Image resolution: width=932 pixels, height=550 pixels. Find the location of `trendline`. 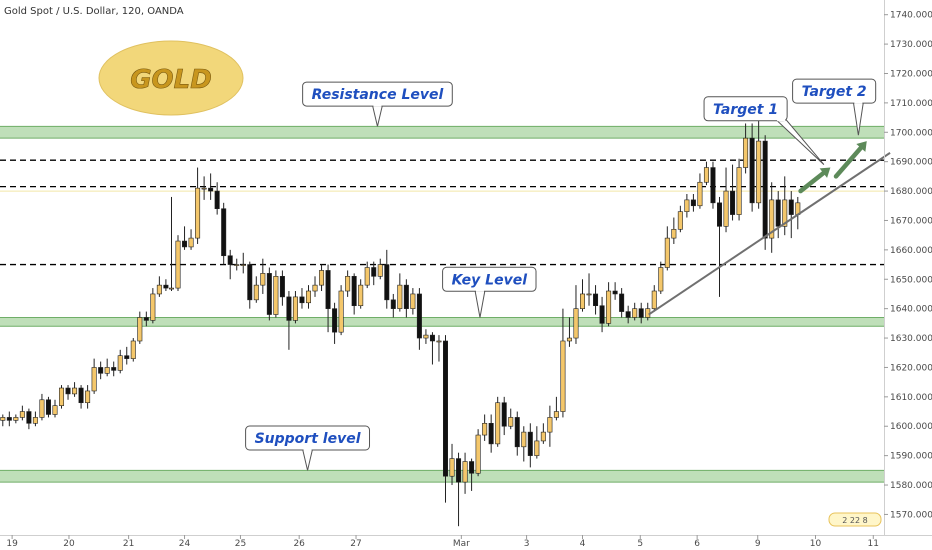

trendline is located at coordinates (769, 234).